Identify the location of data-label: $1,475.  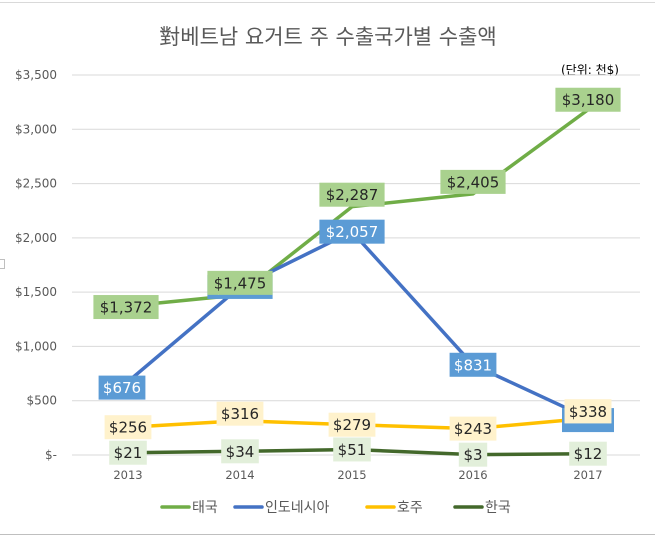
(240, 283).